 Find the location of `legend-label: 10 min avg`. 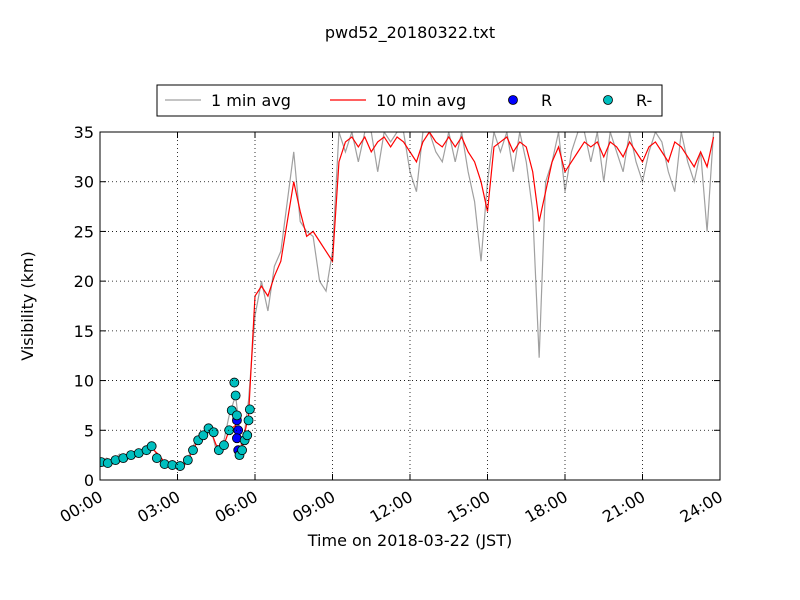

legend-label: 10 min avg is located at coordinates (421, 100).